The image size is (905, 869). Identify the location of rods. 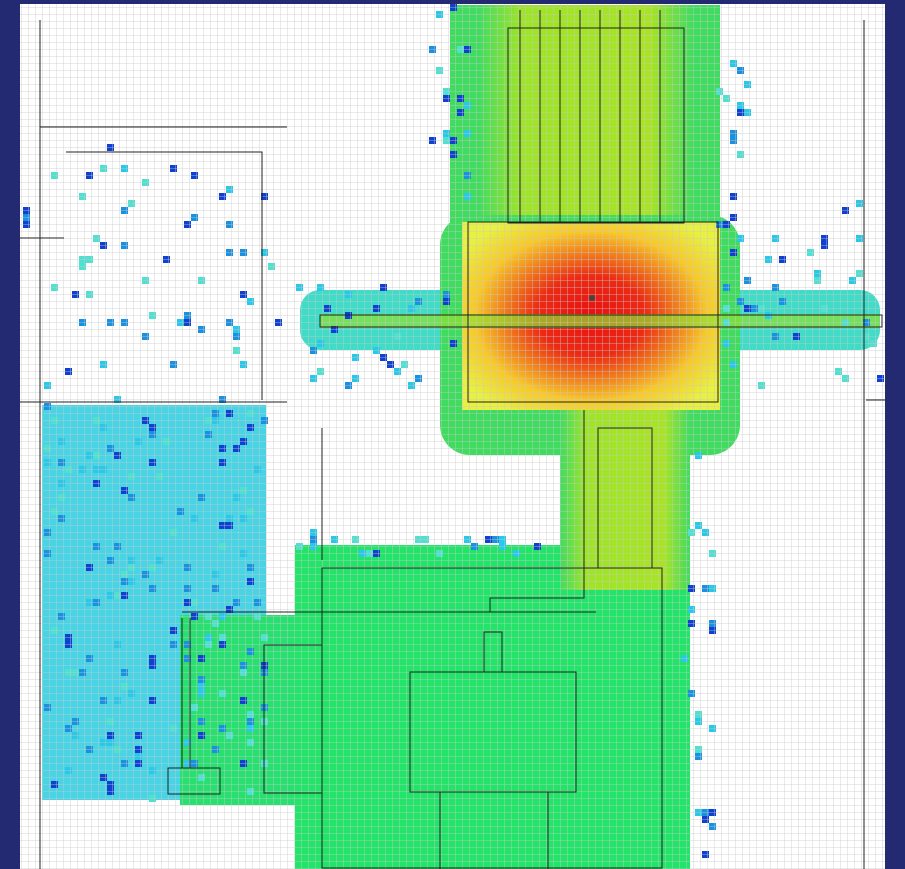
(590, 116).